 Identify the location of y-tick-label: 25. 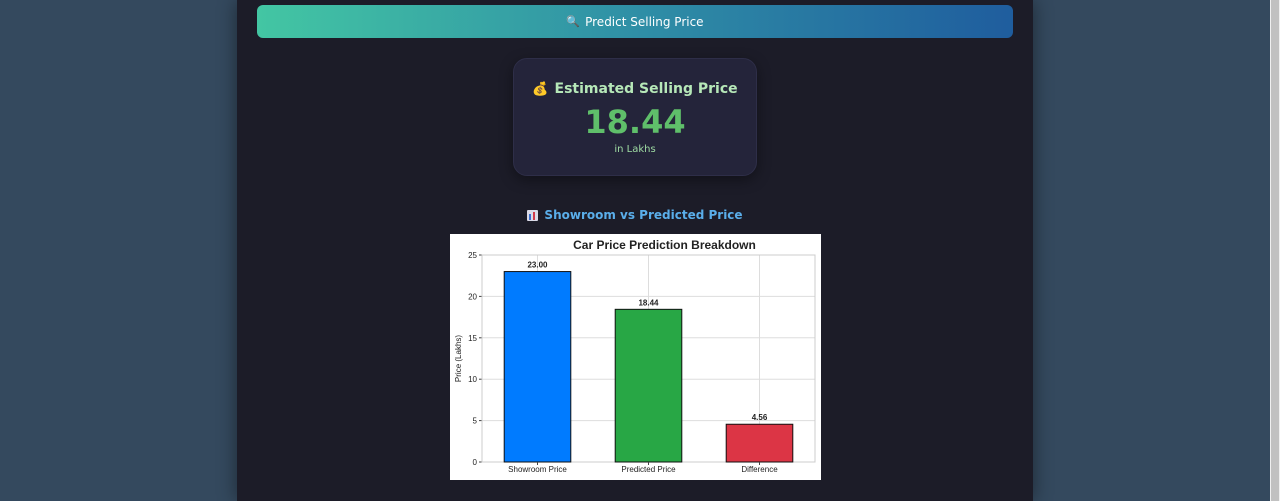
(472, 255).